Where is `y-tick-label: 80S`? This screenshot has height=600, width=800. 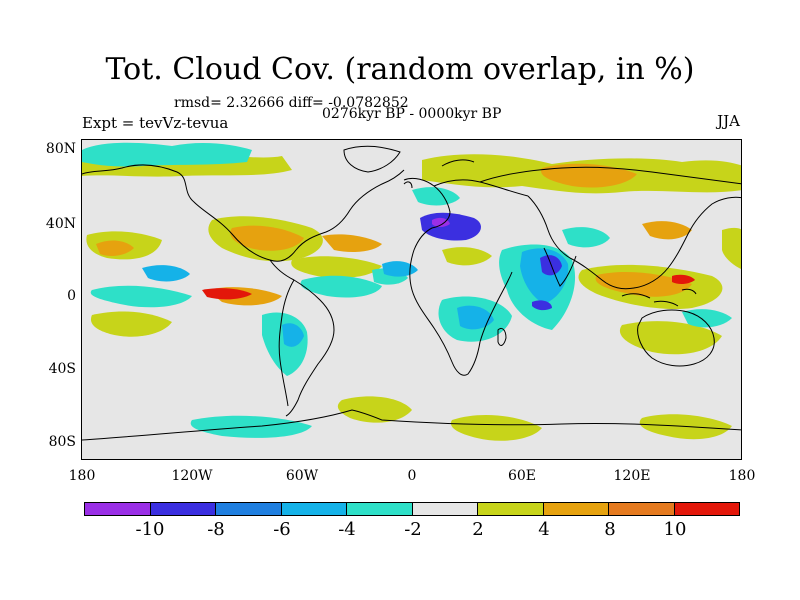
y-tick-label: 80S is located at coordinates (62, 442).